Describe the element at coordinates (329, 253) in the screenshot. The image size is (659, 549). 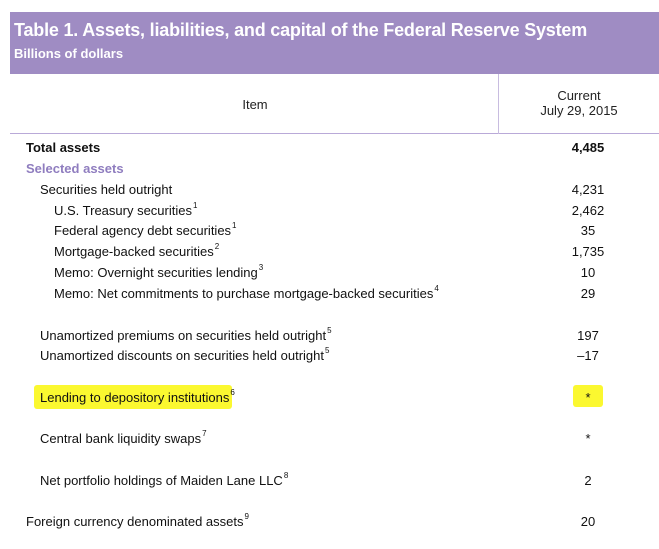
I see `table-row: Mortgage-backed securities2 1,735` at that location.